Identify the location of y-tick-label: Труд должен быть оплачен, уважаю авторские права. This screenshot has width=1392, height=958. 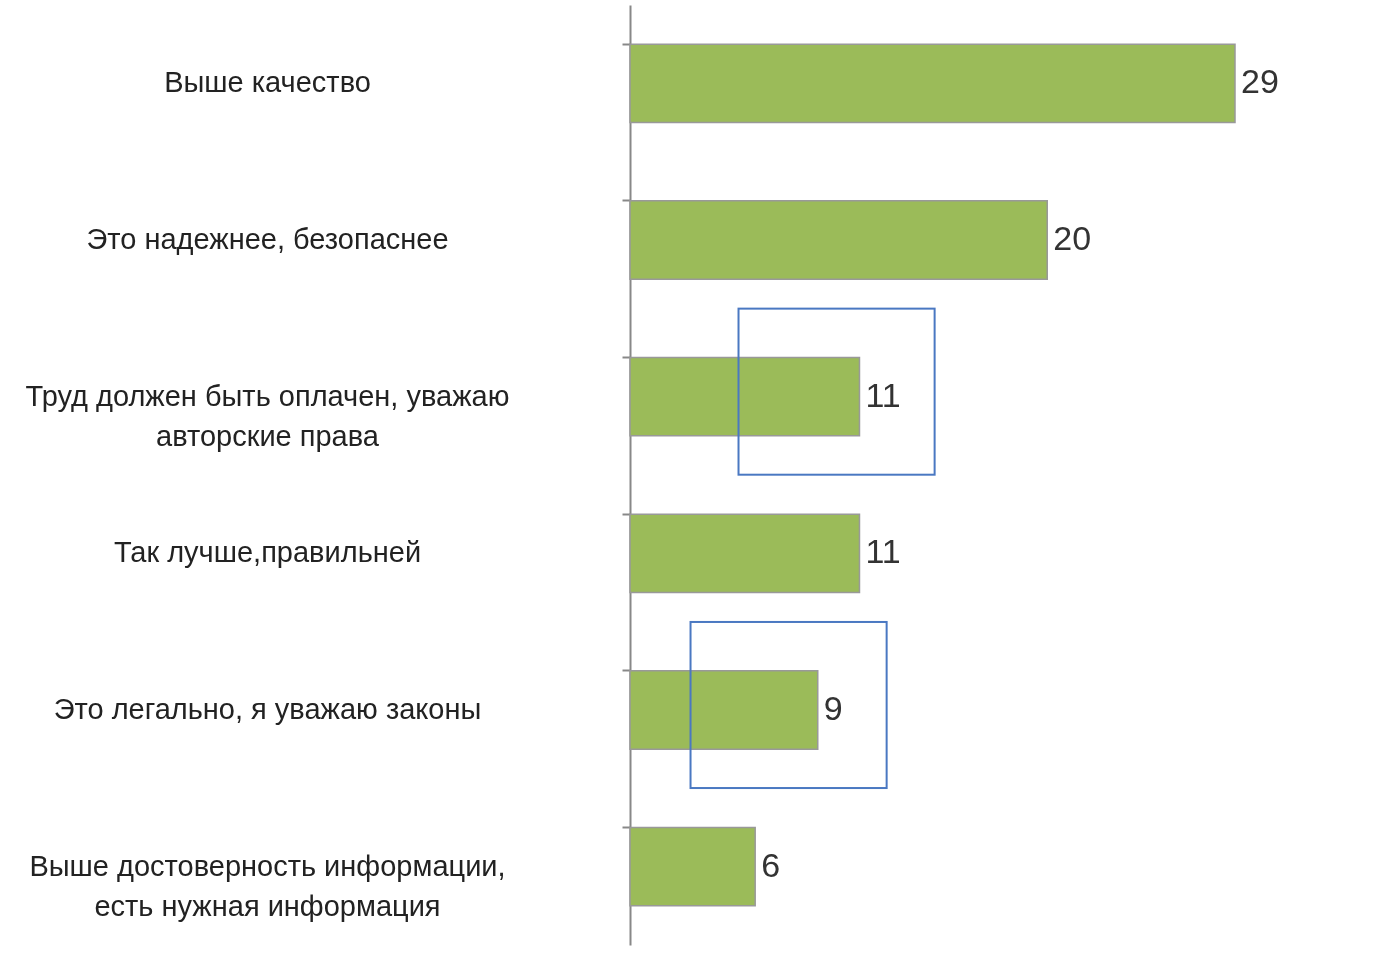
(267, 415).